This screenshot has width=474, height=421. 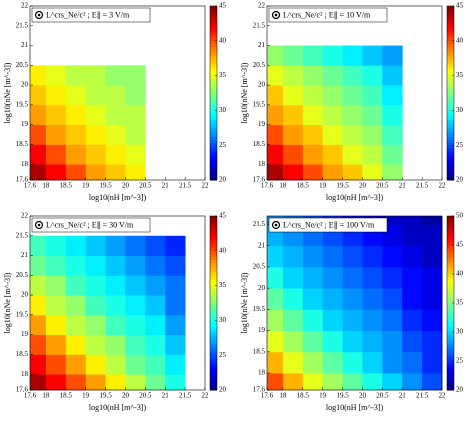 I want to click on panel-label: L^crs_Ne/c² ; E∥ = 100 V/m, so click(x=329, y=224).